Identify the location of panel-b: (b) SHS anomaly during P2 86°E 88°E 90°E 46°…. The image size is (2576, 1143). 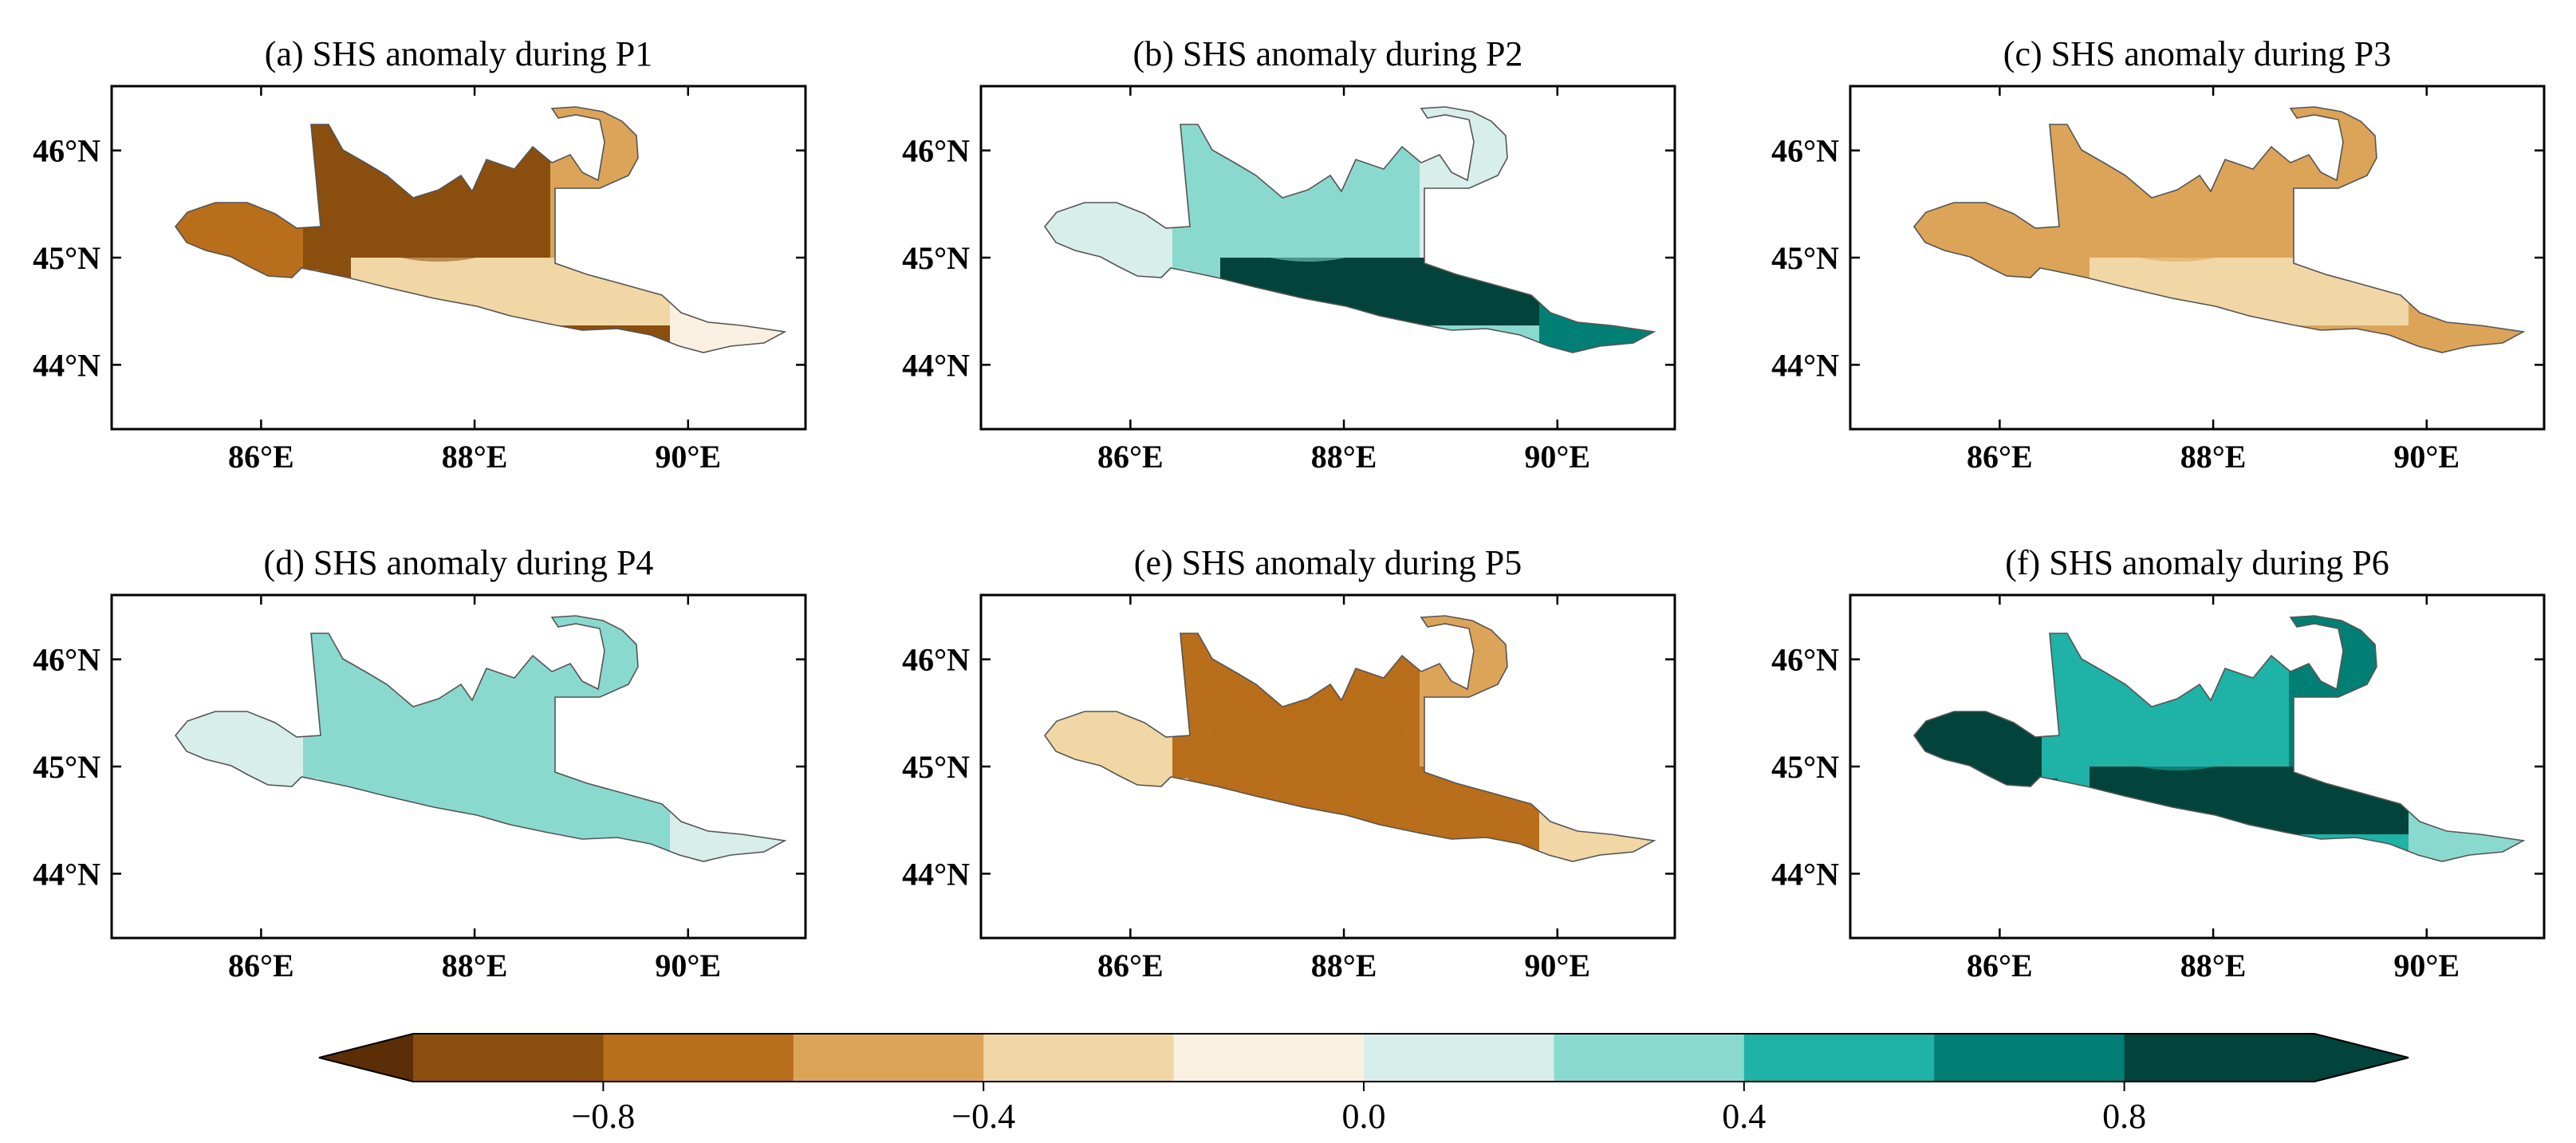
(1289, 254).